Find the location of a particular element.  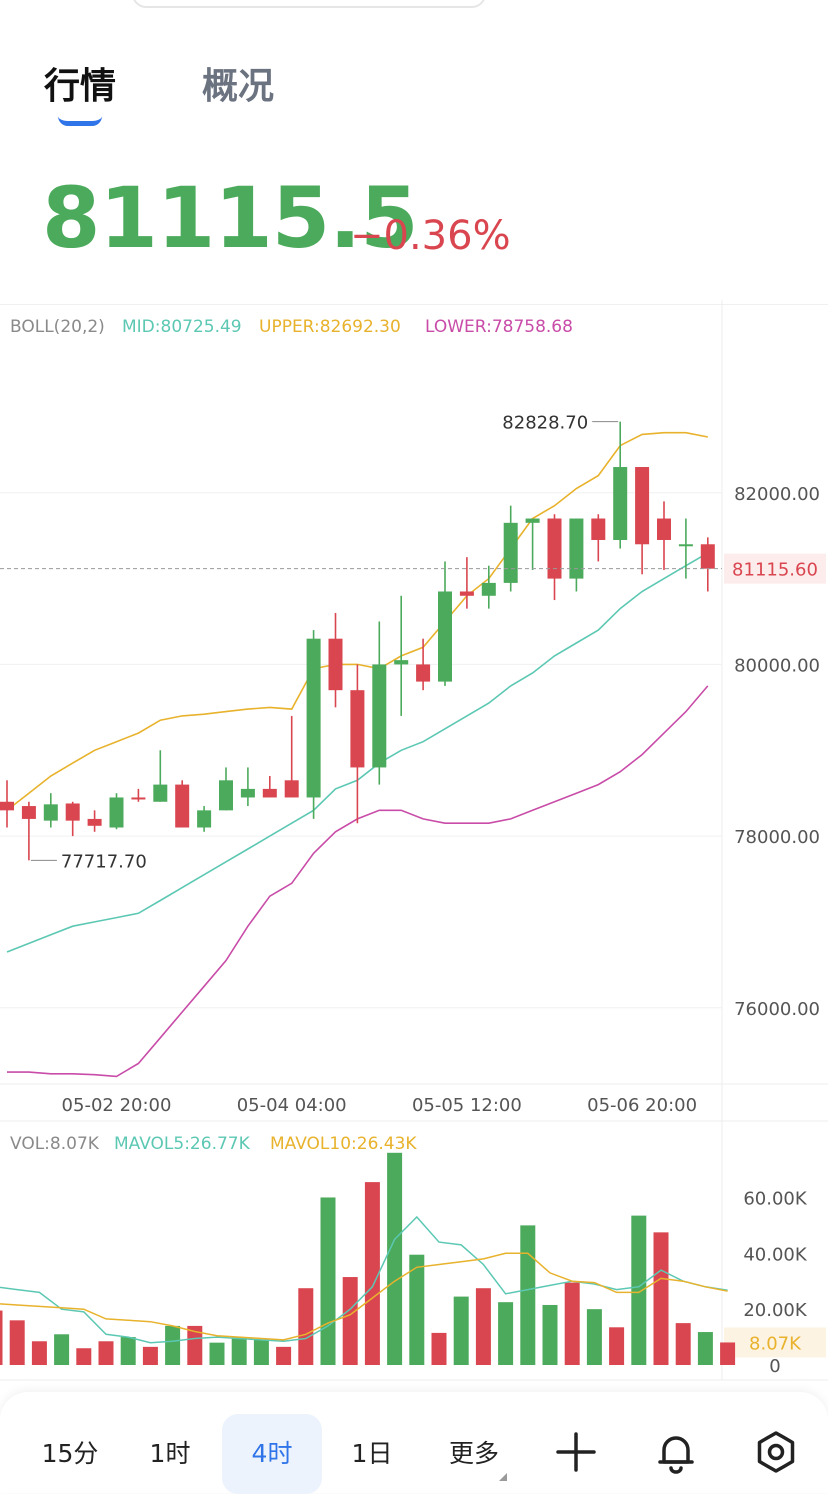

last-price: 81115.5 is located at coordinates (230, 218).